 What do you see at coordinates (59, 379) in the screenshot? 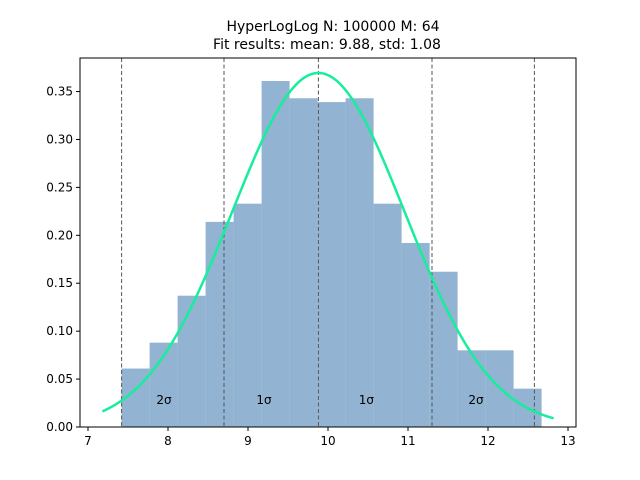
I see `y-tick-label: 0.05` at bounding box center [59, 379].